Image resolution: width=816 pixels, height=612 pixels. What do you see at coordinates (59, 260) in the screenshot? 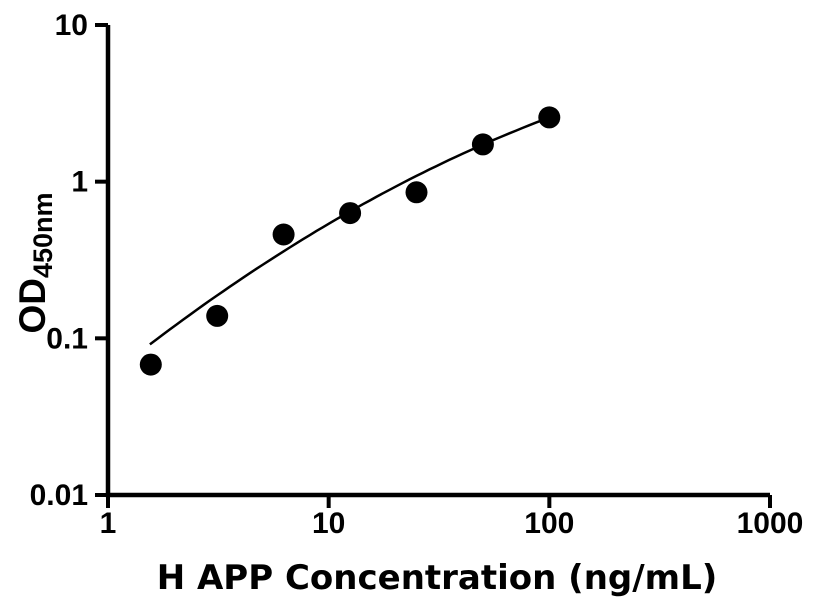
I see `y-axis-tick-labels: 0.01 0.1 1 10` at bounding box center [59, 260].